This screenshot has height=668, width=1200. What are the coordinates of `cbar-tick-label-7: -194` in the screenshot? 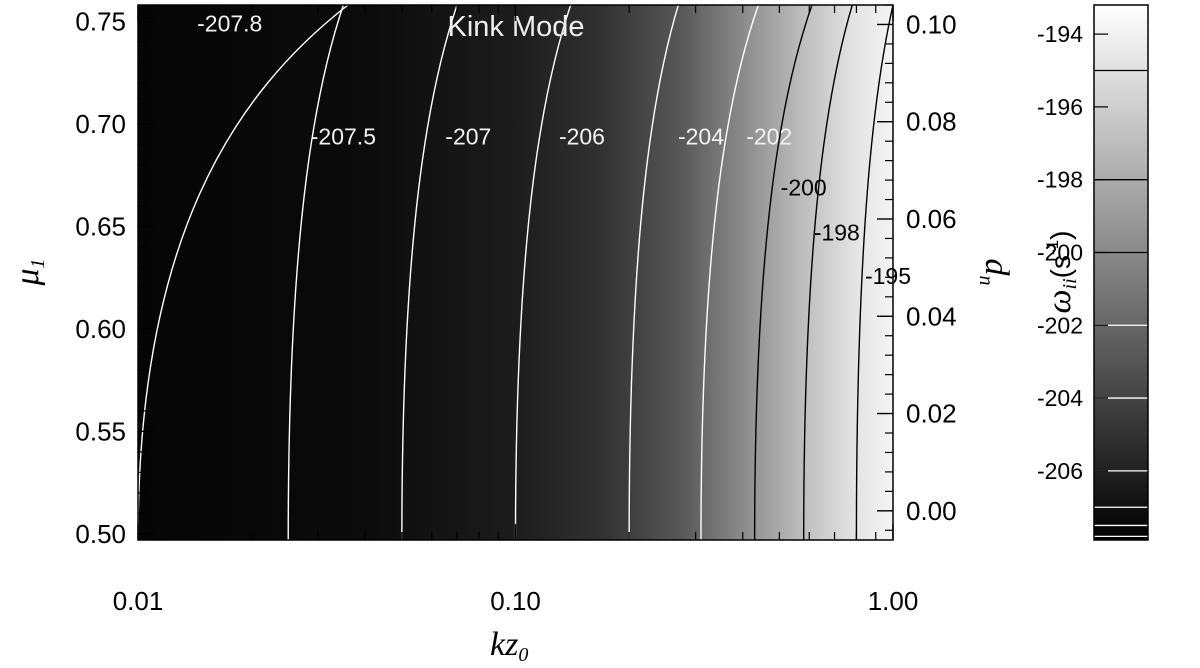 It's located at (1060, 34).